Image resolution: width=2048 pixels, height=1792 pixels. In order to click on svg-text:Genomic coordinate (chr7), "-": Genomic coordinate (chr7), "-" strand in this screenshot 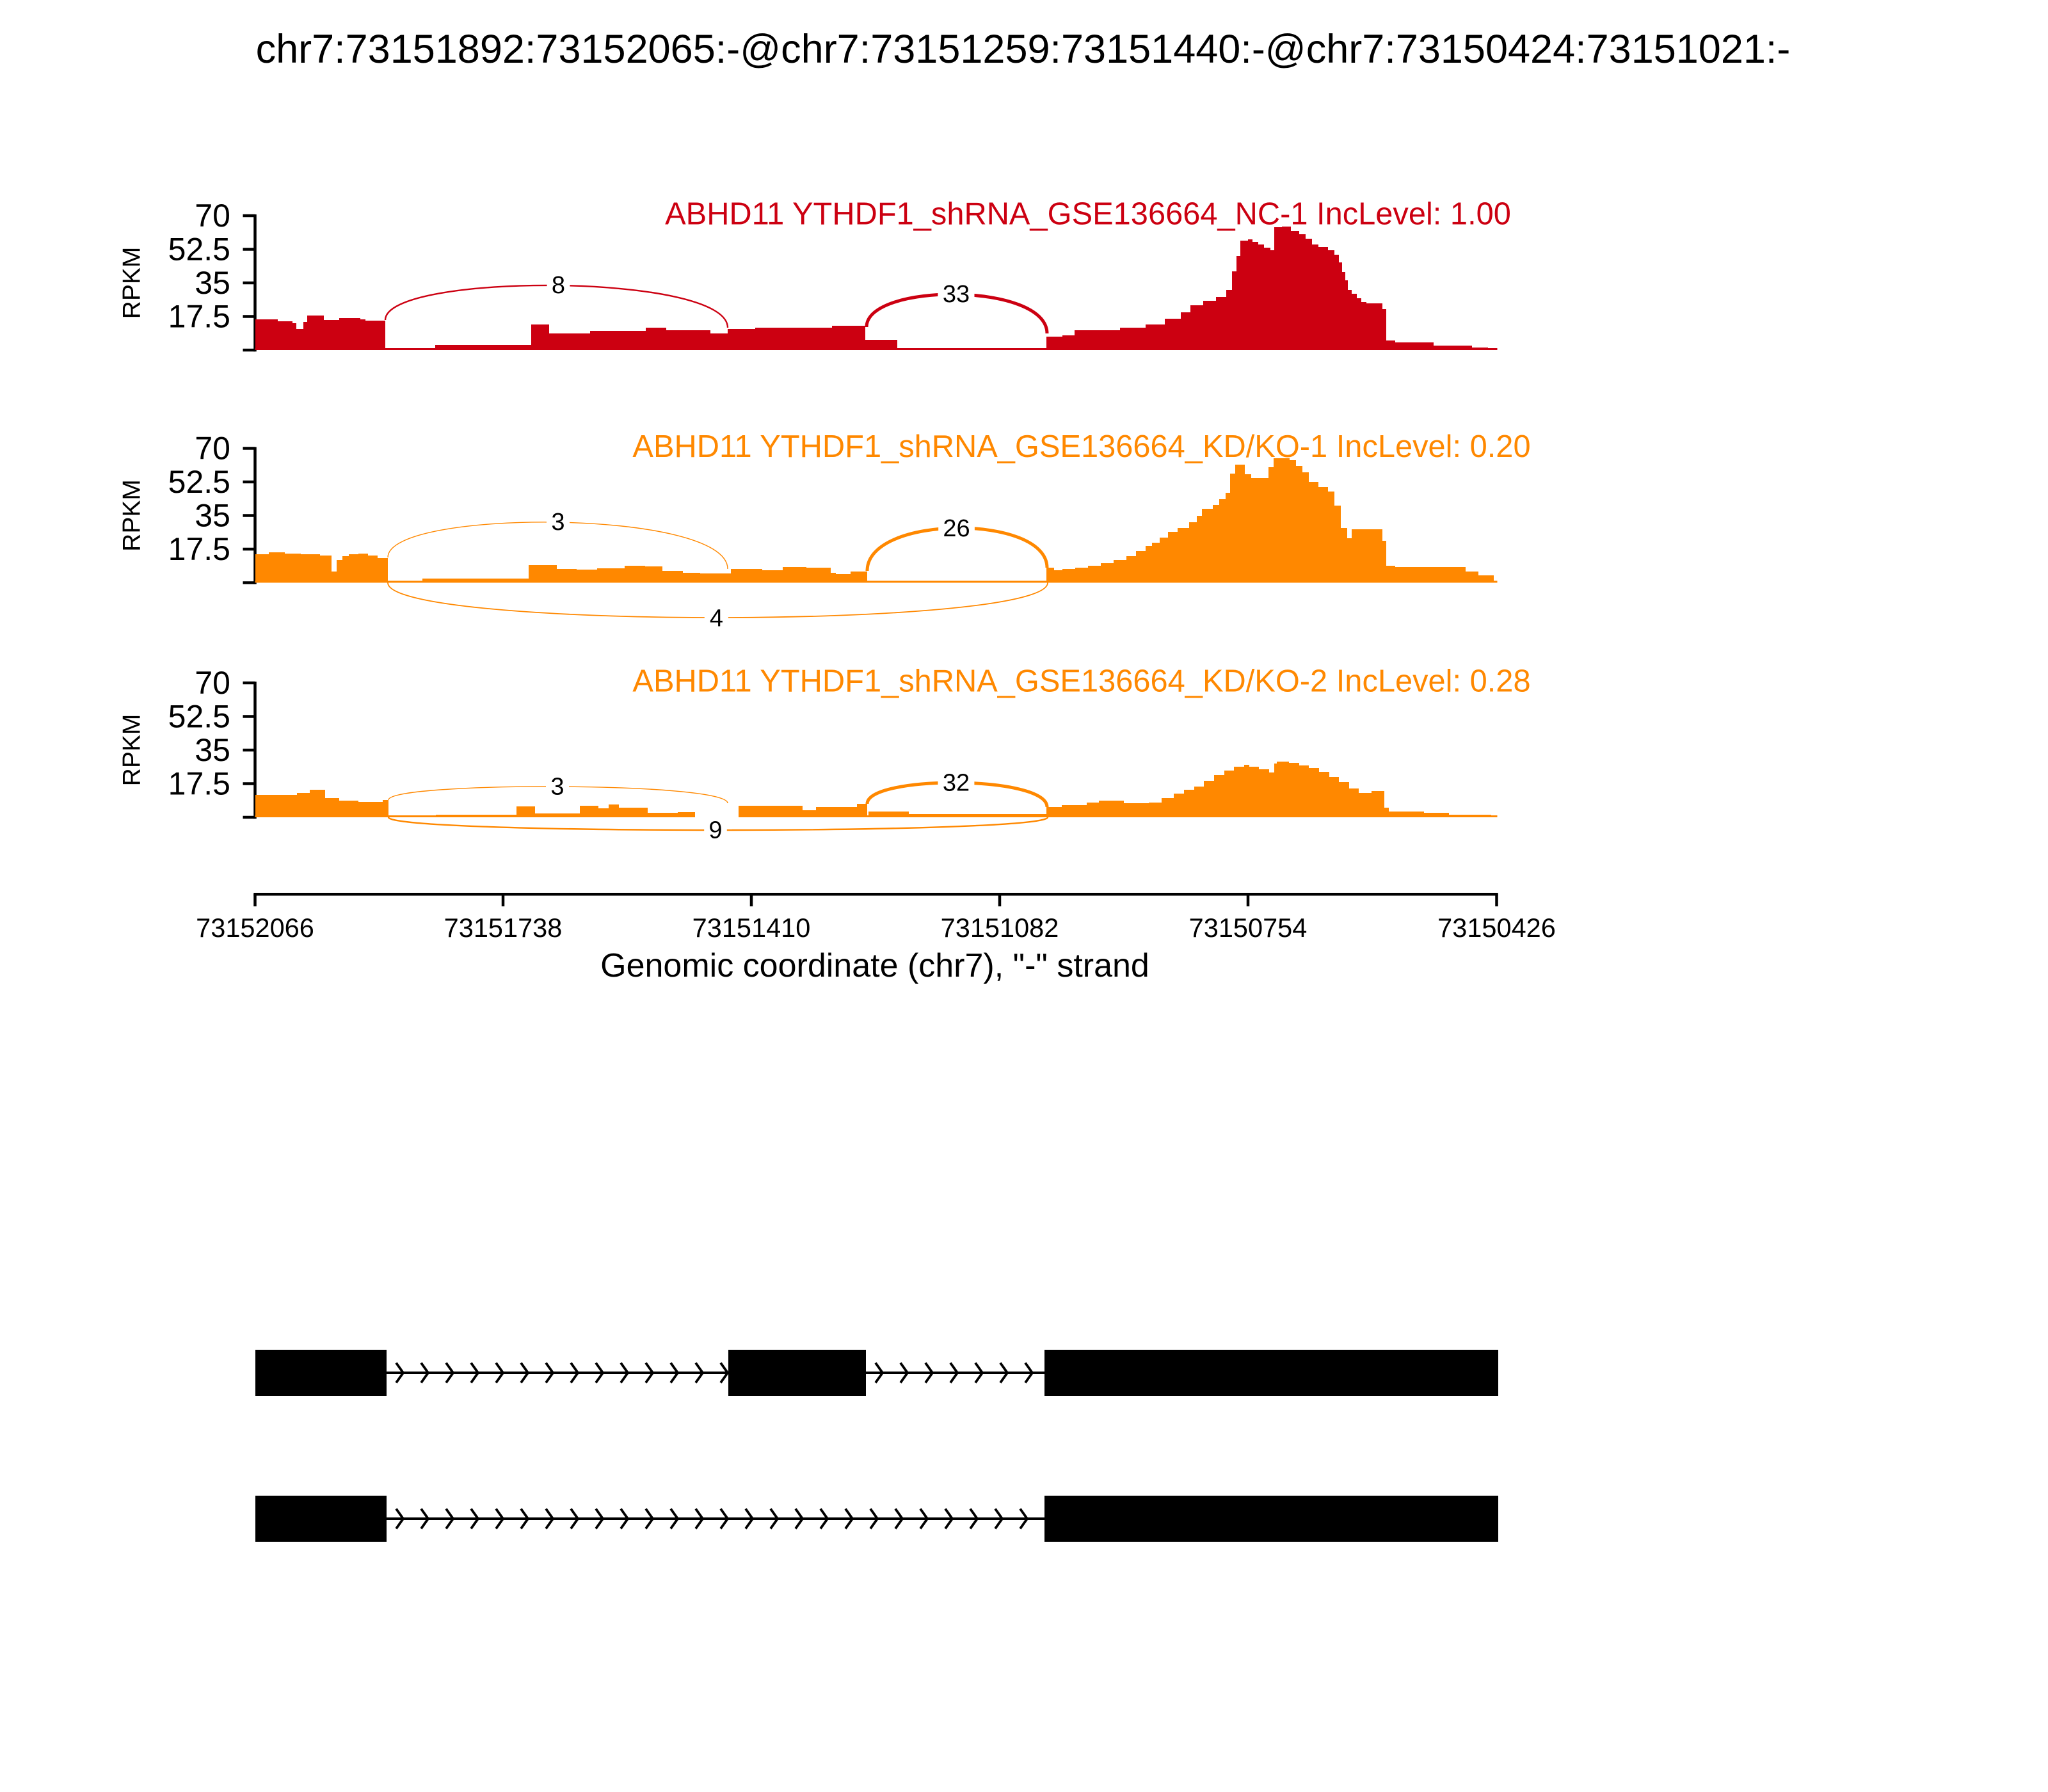, I will do `click(874, 965)`.